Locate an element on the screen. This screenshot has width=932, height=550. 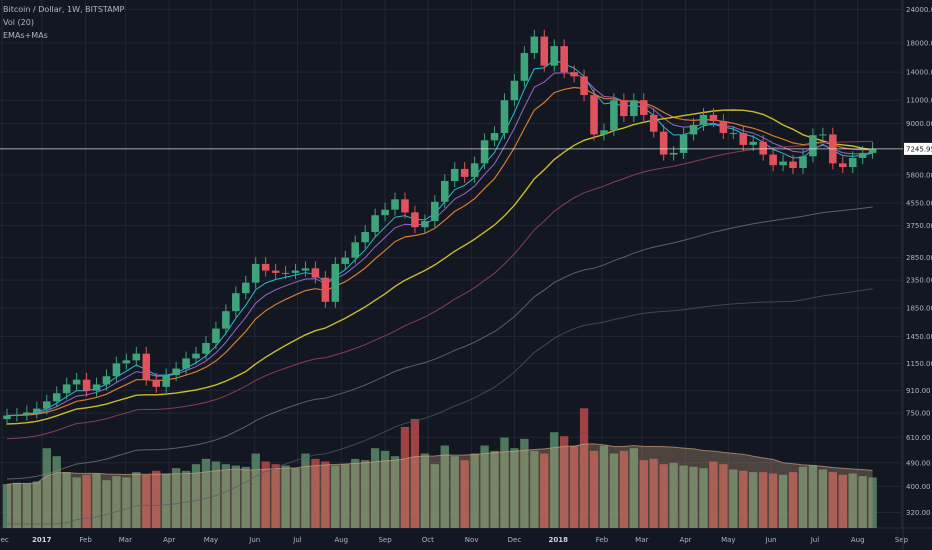
volume-indicator-label: Vol (20) is located at coordinates (18, 22).